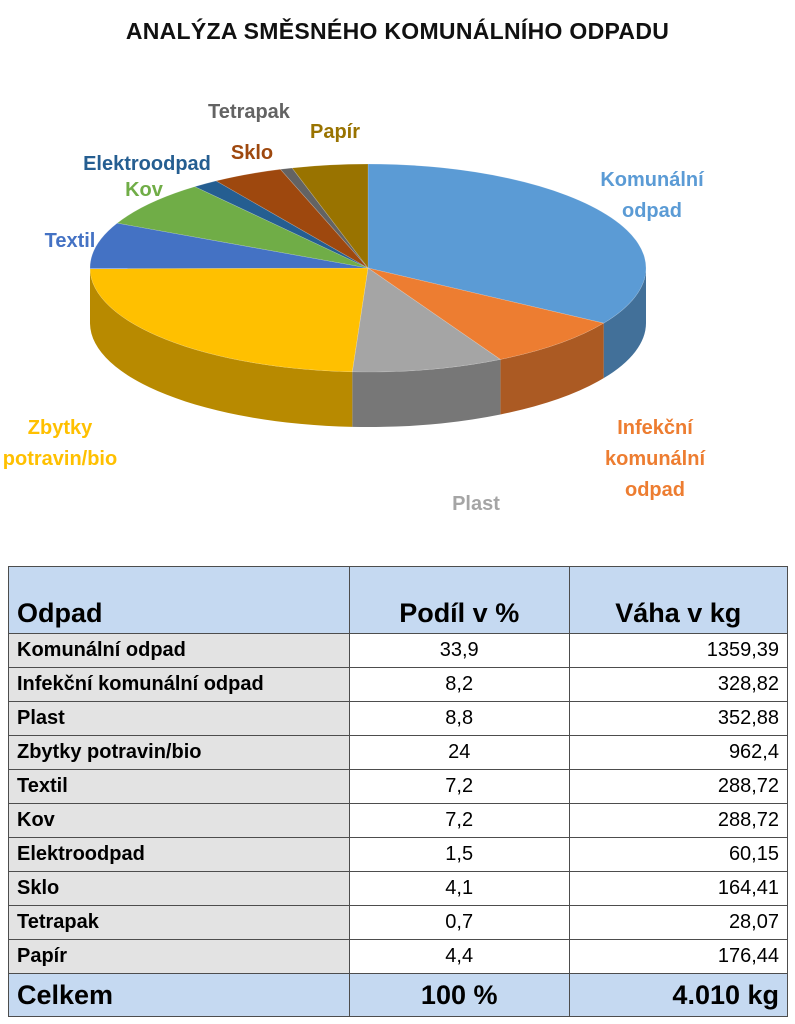 The height and width of the screenshot is (1024, 795). Describe the element at coordinates (678, 752) in the screenshot. I see `table-cell-vaha: 962,4` at that location.